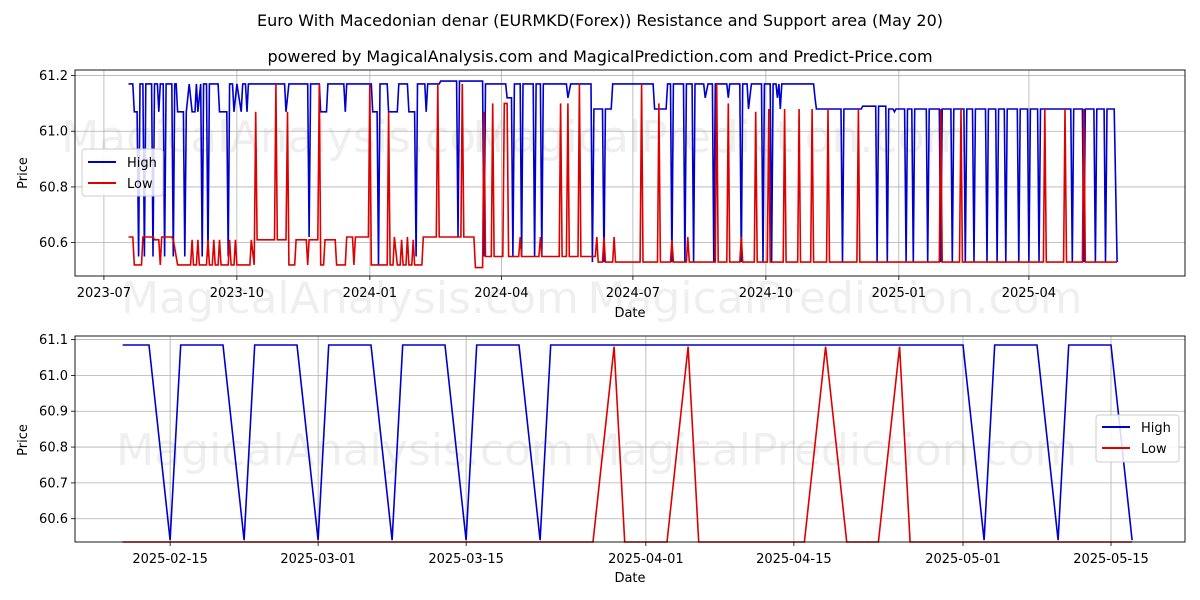 The width and height of the screenshot is (1200, 600). Describe the element at coordinates (370, 293) in the screenshot. I see `top-x-tick-label: 2024-01` at that location.